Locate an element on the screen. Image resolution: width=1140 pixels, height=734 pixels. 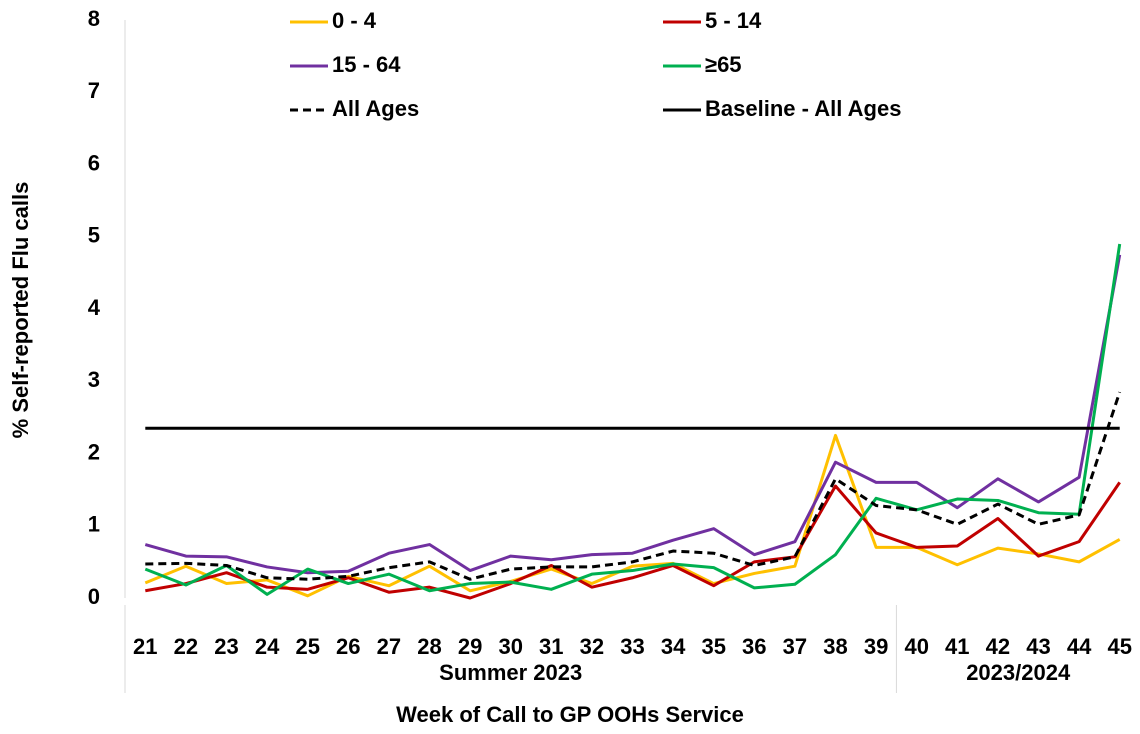
y-tick-label: 1 is located at coordinates (94, 524).